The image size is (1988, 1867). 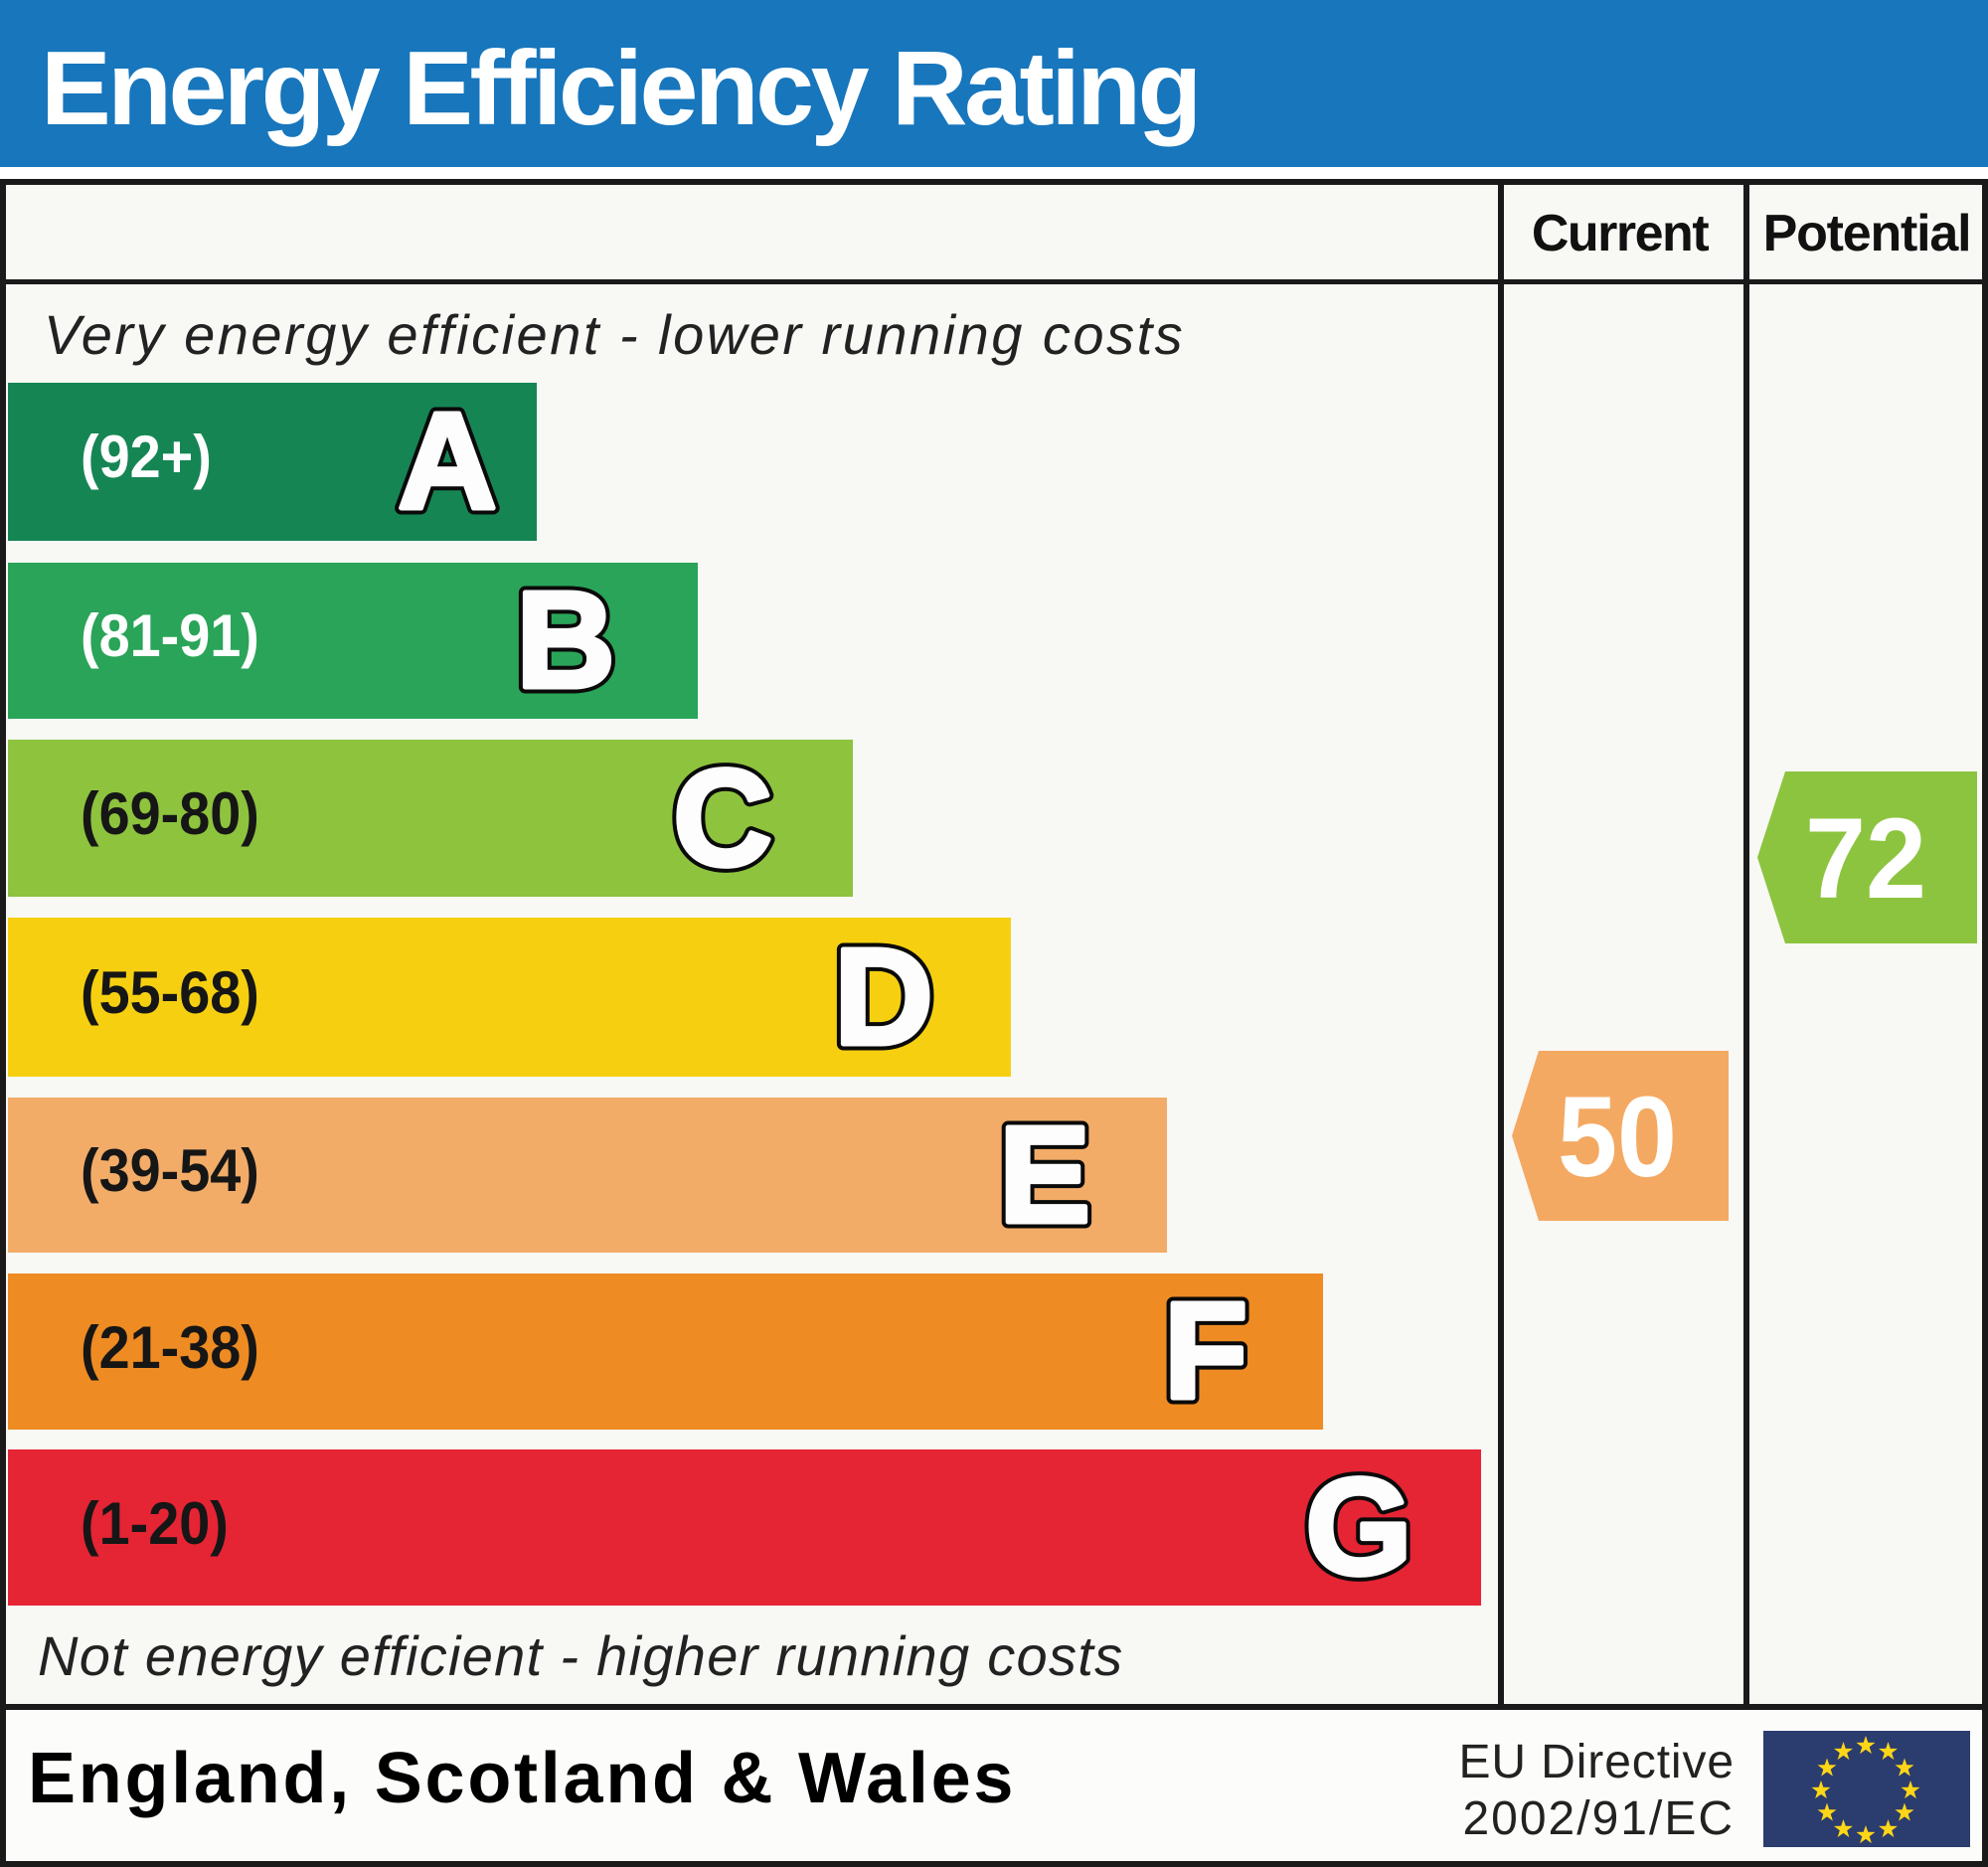 What do you see at coordinates (722, 818) in the screenshot?
I see `svg-text: C` at bounding box center [722, 818].